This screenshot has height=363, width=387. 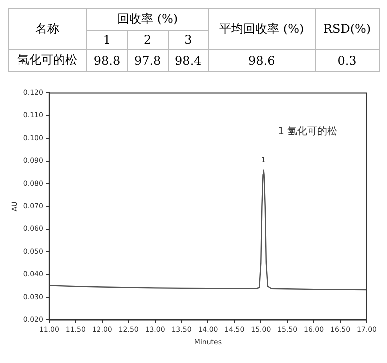 I want to click on category-label: 2, so click(x=148, y=40).